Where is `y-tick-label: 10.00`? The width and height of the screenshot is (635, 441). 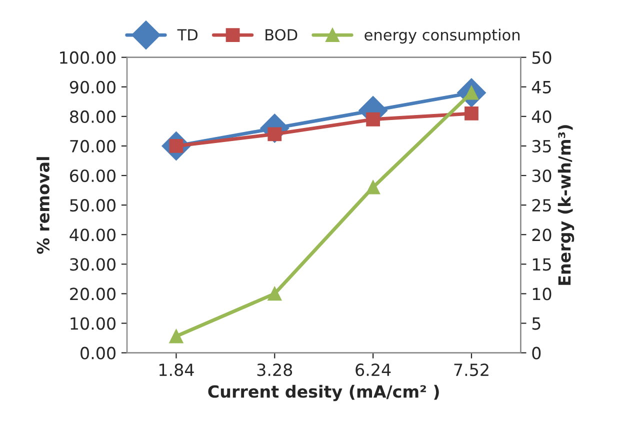
y-tick-label: 10.00 is located at coordinates (93, 323).